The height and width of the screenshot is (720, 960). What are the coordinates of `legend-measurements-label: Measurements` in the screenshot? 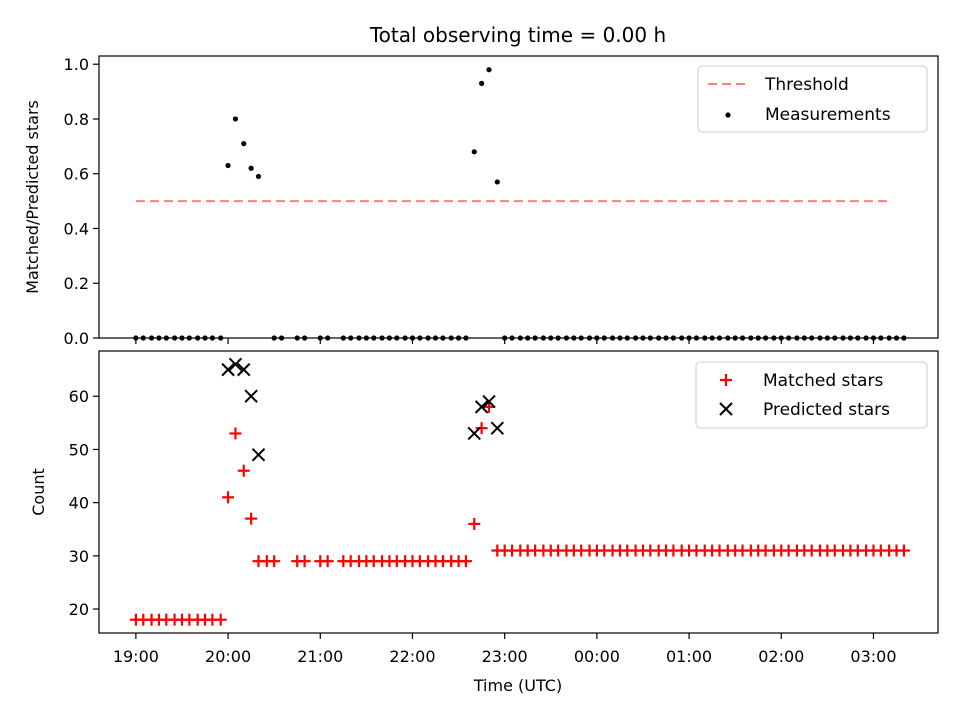 It's located at (828, 115).